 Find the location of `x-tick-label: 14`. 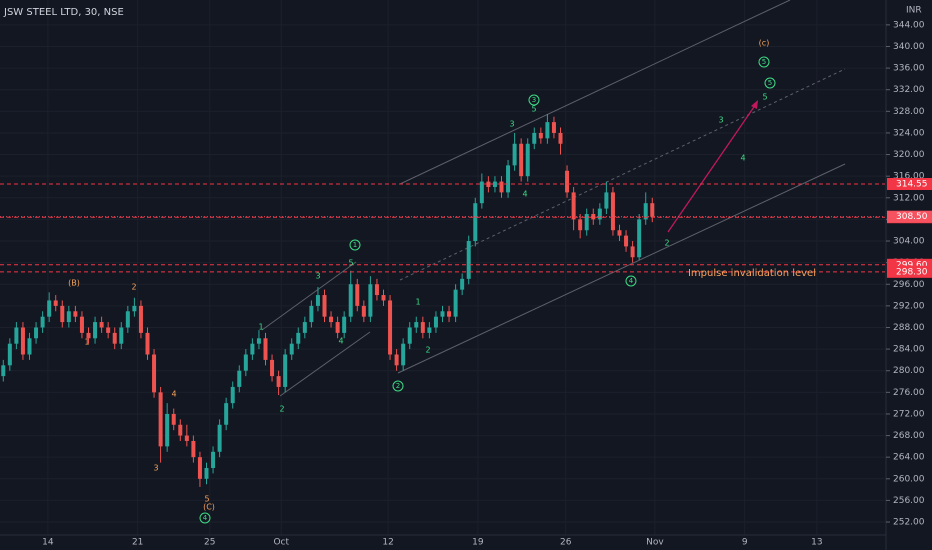

x-tick-label: 14 is located at coordinates (48, 543).